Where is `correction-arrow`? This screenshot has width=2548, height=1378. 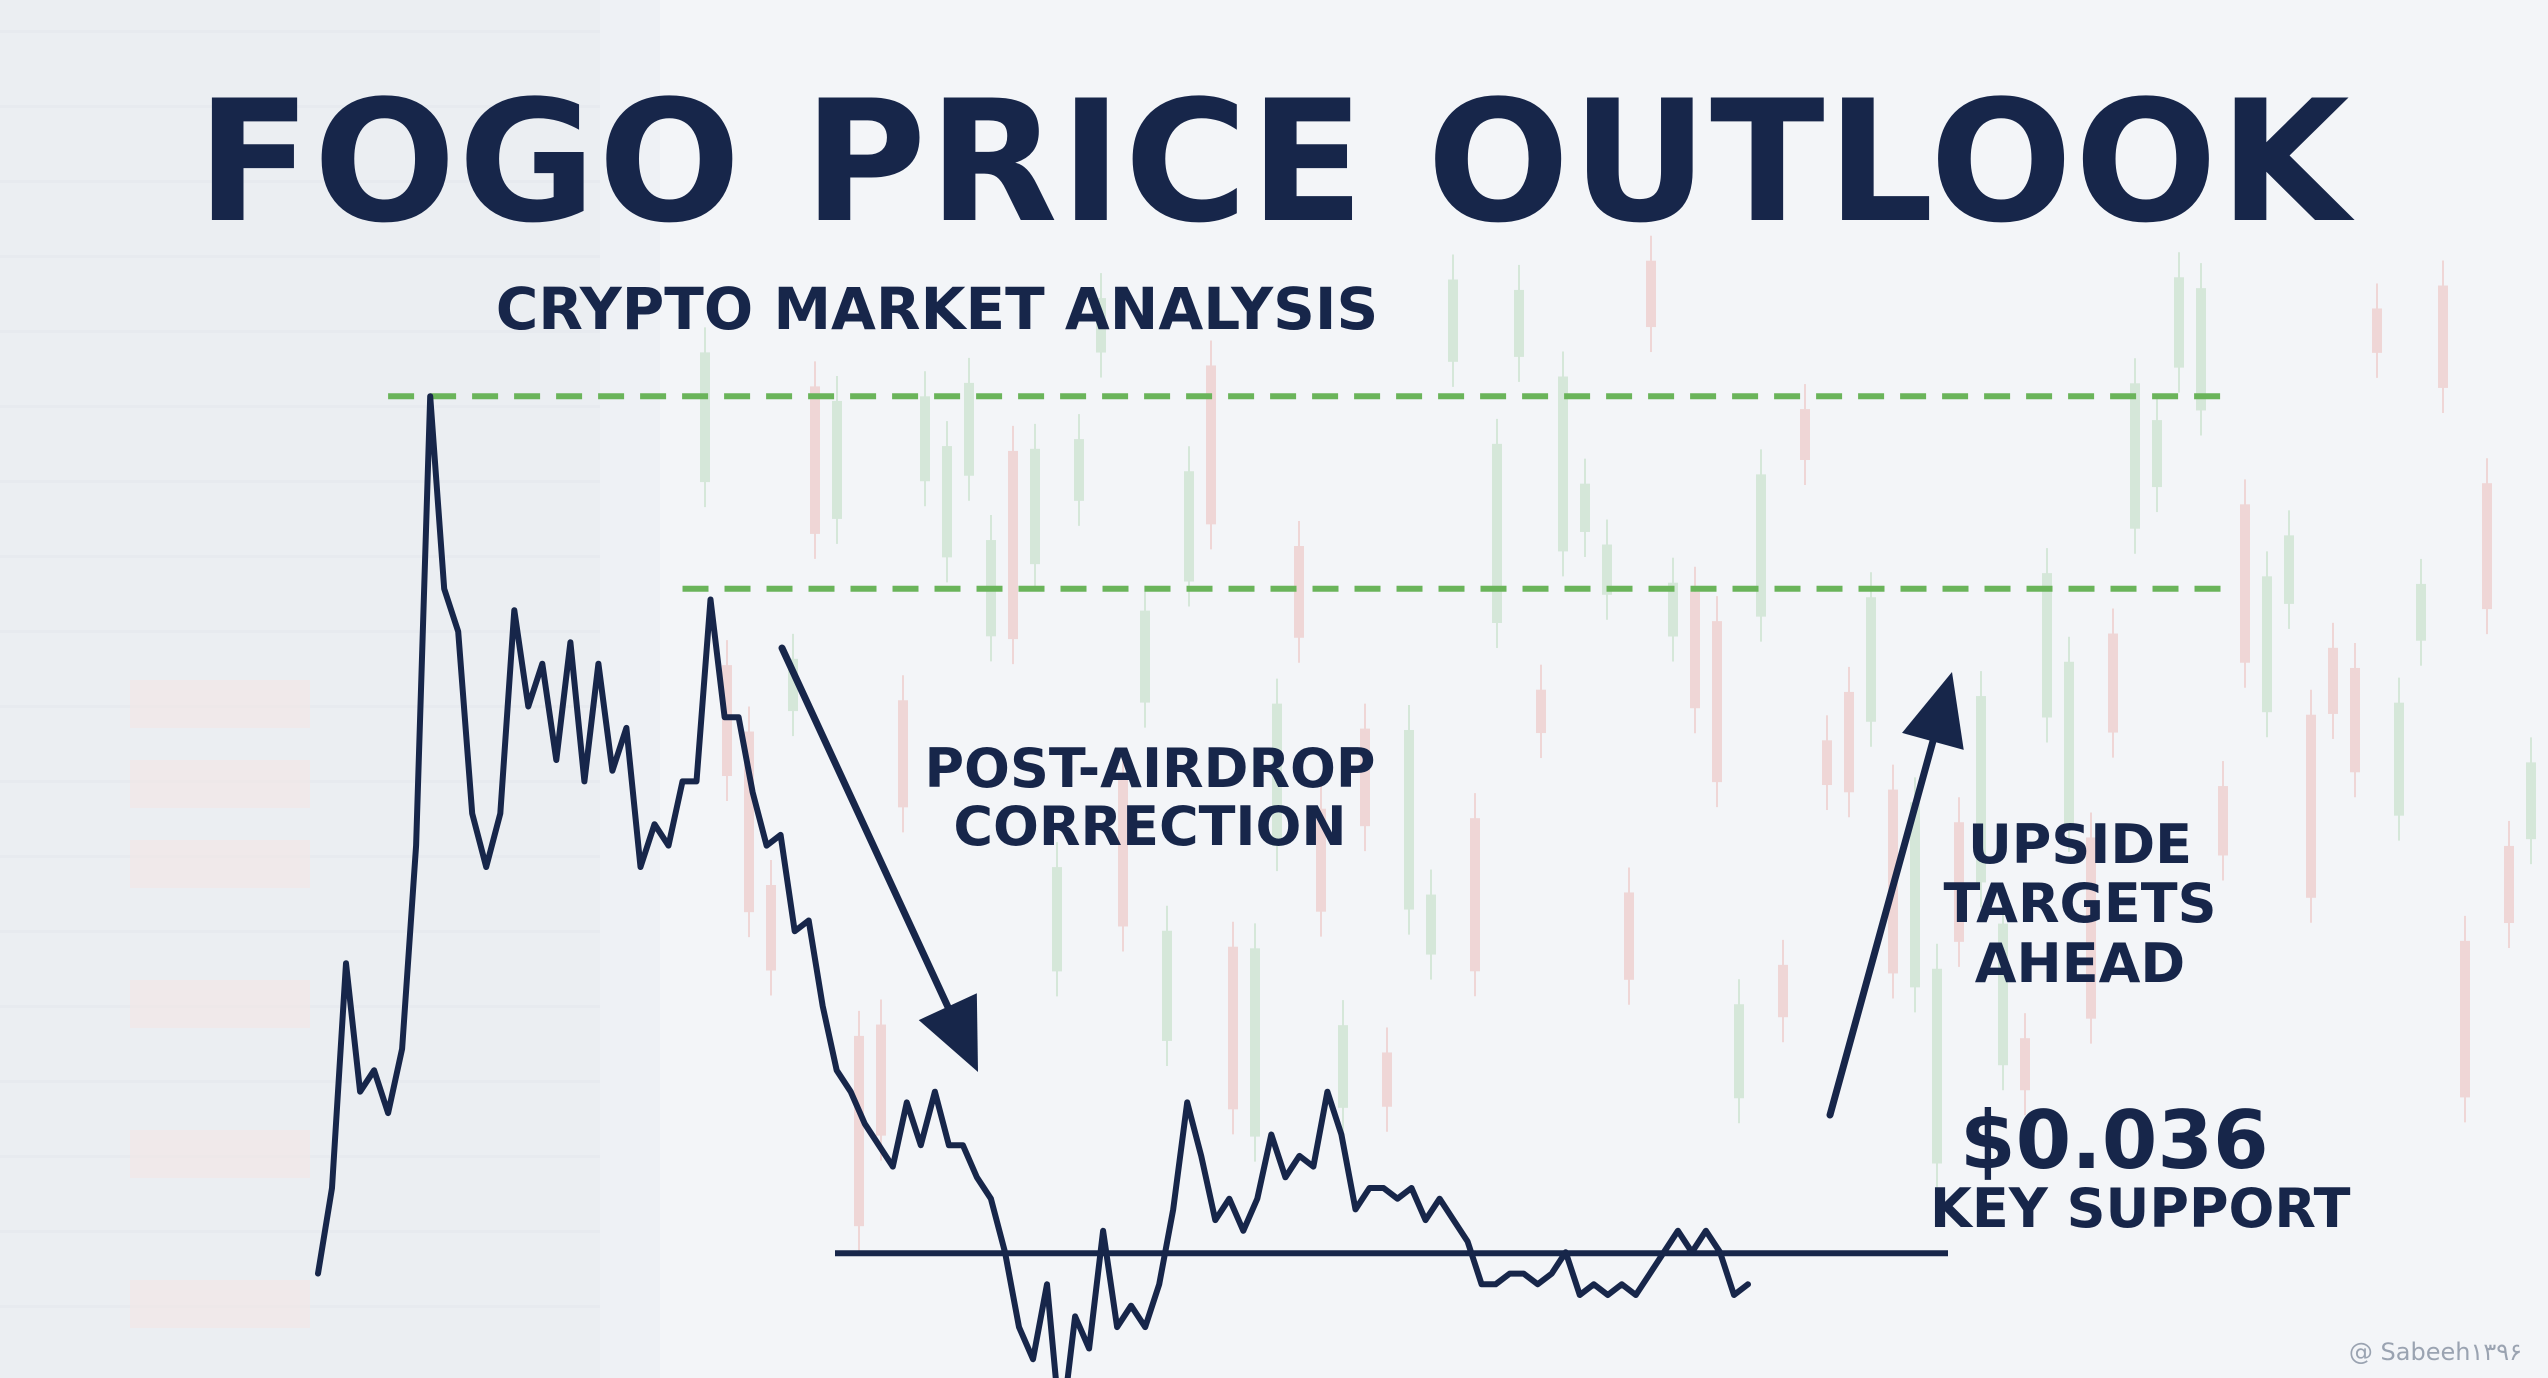
correction-arrow is located at coordinates (878, 858).